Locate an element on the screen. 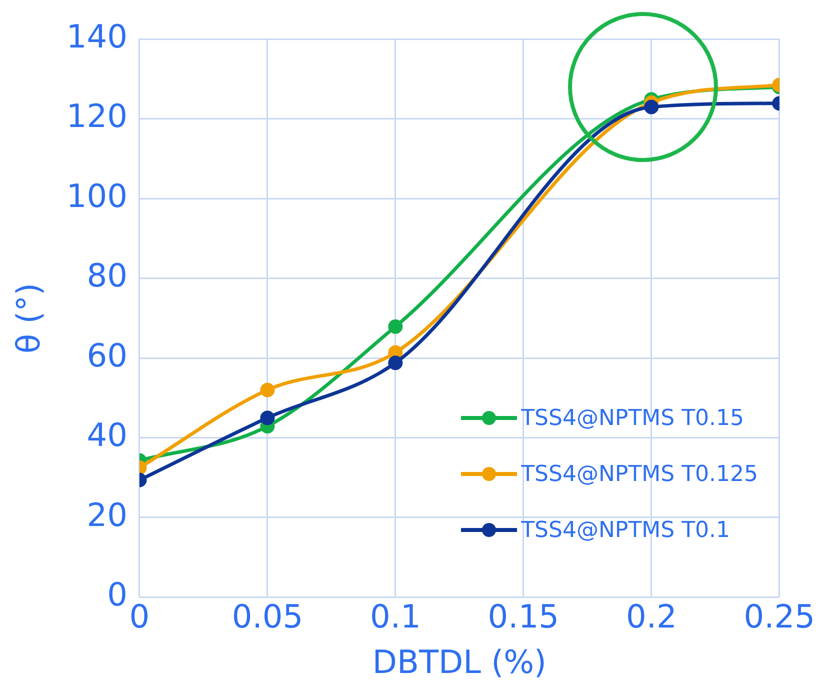 The height and width of the screenshot is (685, 823). x-tick-label: 0.25 is located at coordinates (779, 617).